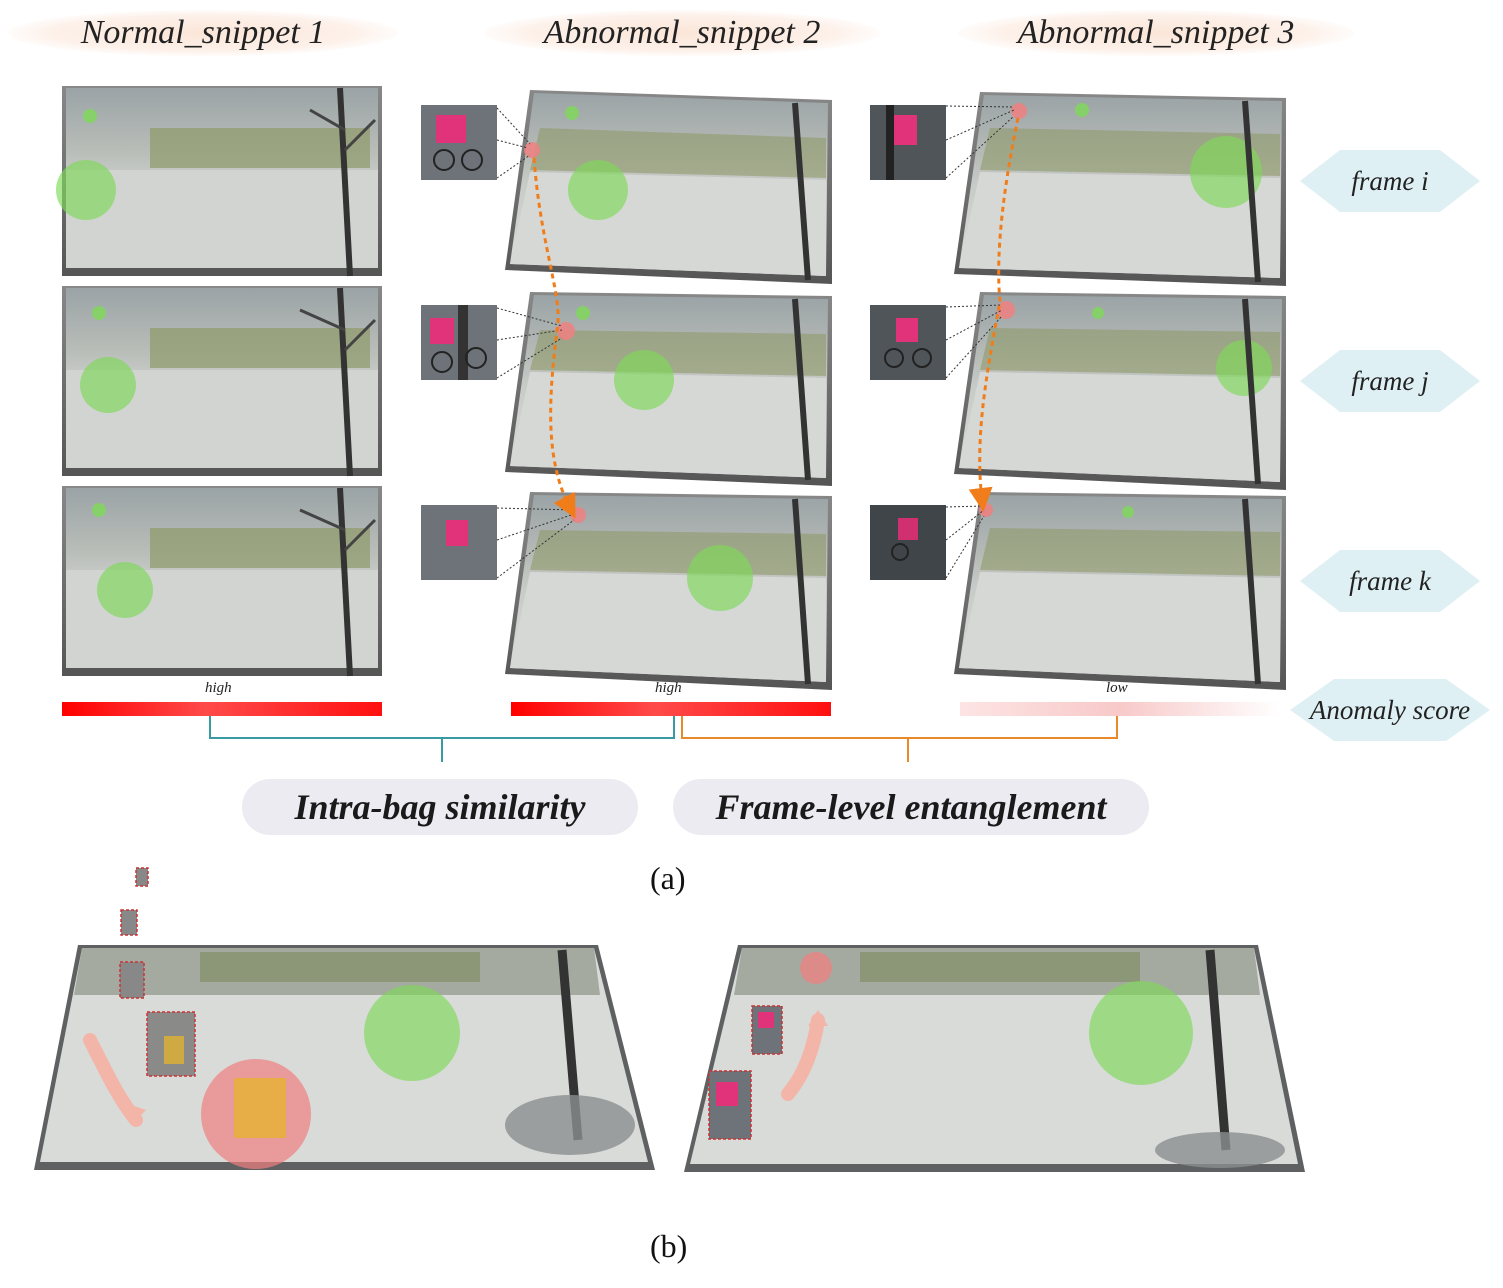 This screenshot has height=1288, width=1503. I want to click on crop-abnormal2-i, so click(476, 142).